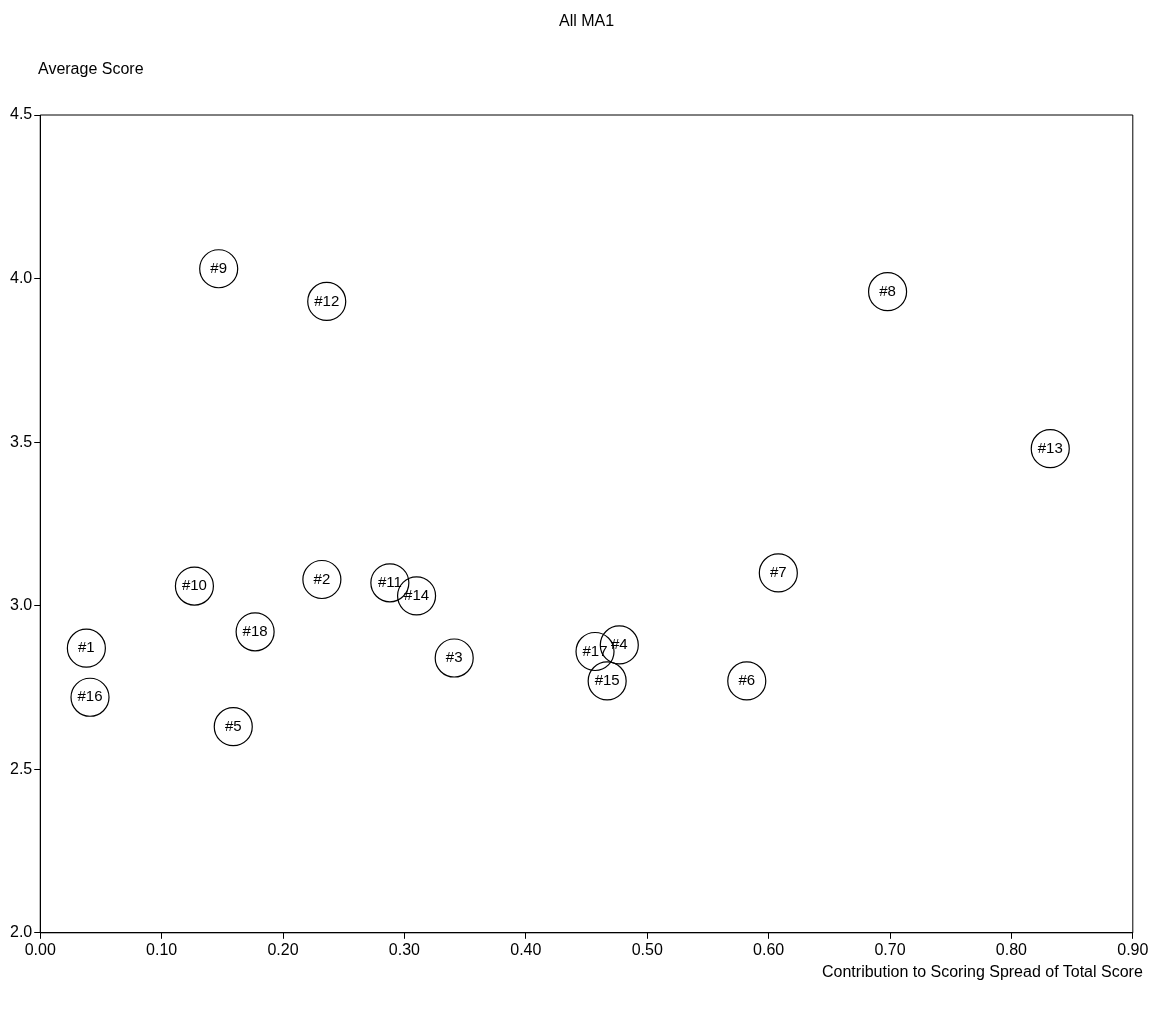 The height and width of the screenshot is (1017, 1153). I want to click on series-label: #18, so click(255, 630).